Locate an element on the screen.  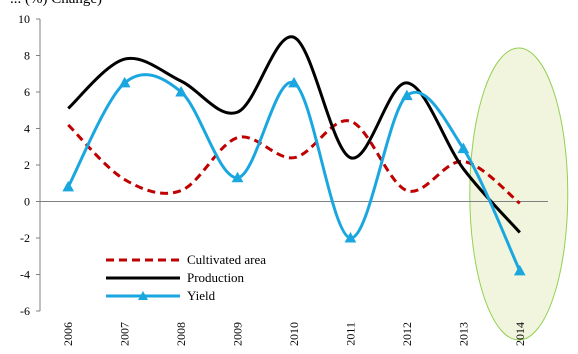
point-yield-2007 is located at coordinates (124, 82).